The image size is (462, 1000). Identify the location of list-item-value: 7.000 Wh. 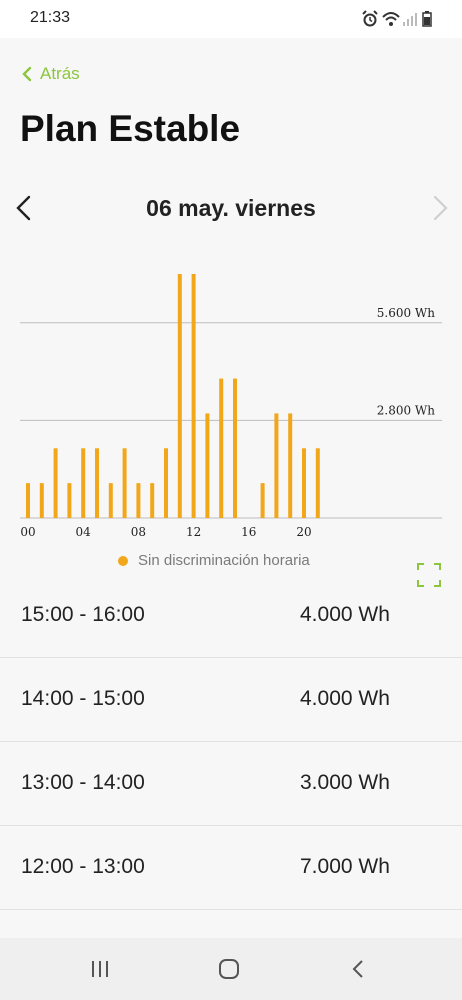
(345, 866).